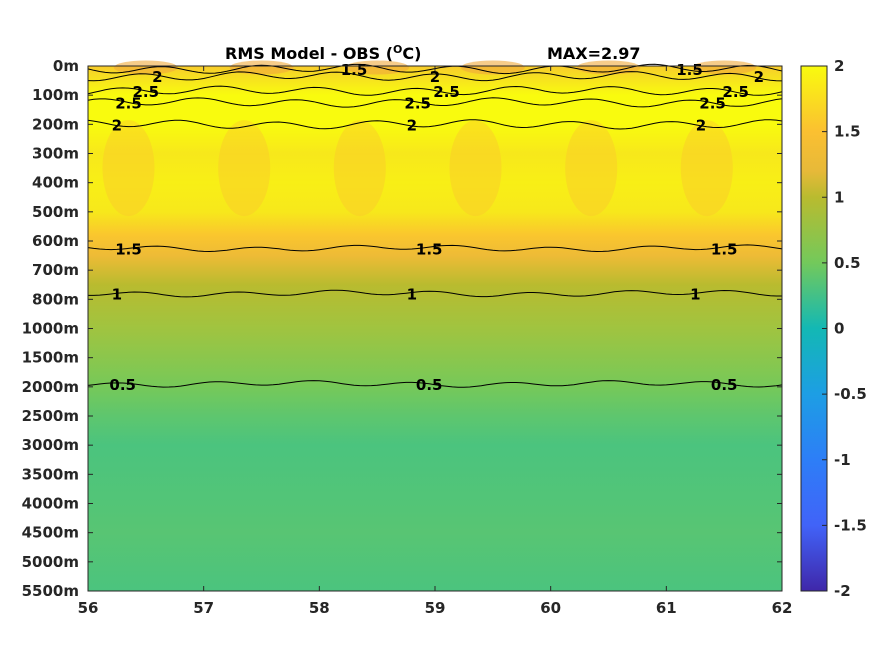 The image size is (875, 656). I want to click on colorbar-ticks: 2 1.5 1 0.5 0 -0.5 -1 -1.5 -2, so click(844, 328).